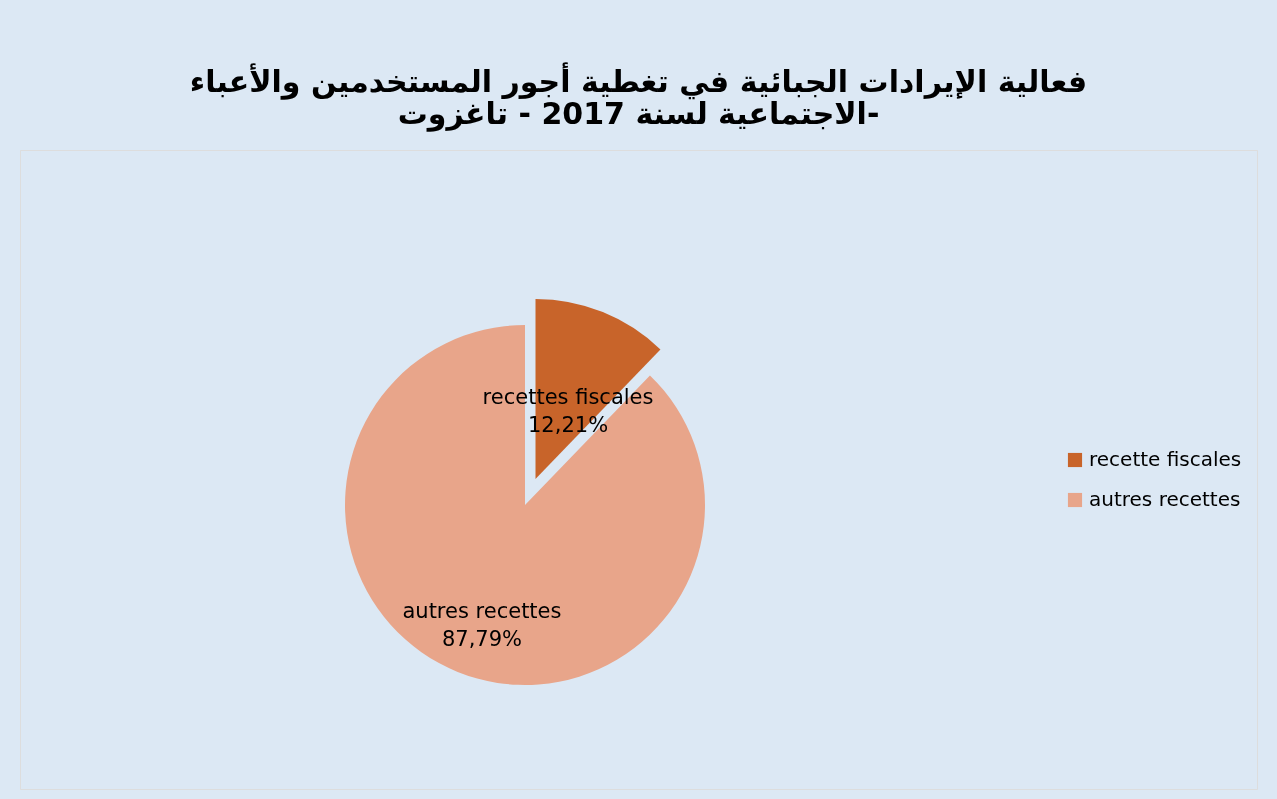  I want to click on text: فعالية الإيرادات الجبائية في تغطية أجور المستخدمين والأعباء, so click(638, 81).